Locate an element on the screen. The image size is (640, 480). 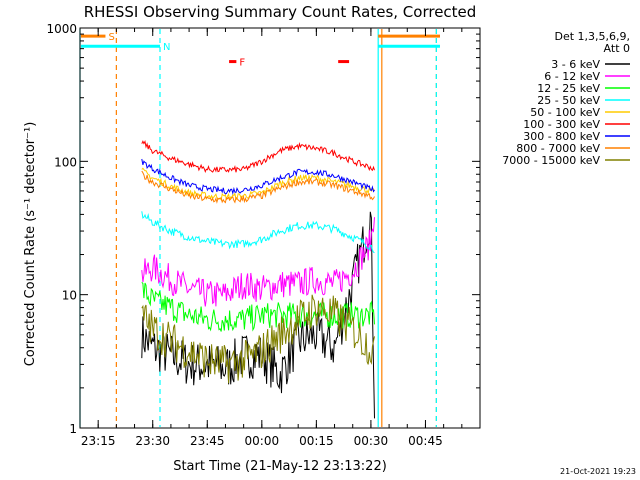
x-tick-label: 00:30 is located at coordinates (371, 441).